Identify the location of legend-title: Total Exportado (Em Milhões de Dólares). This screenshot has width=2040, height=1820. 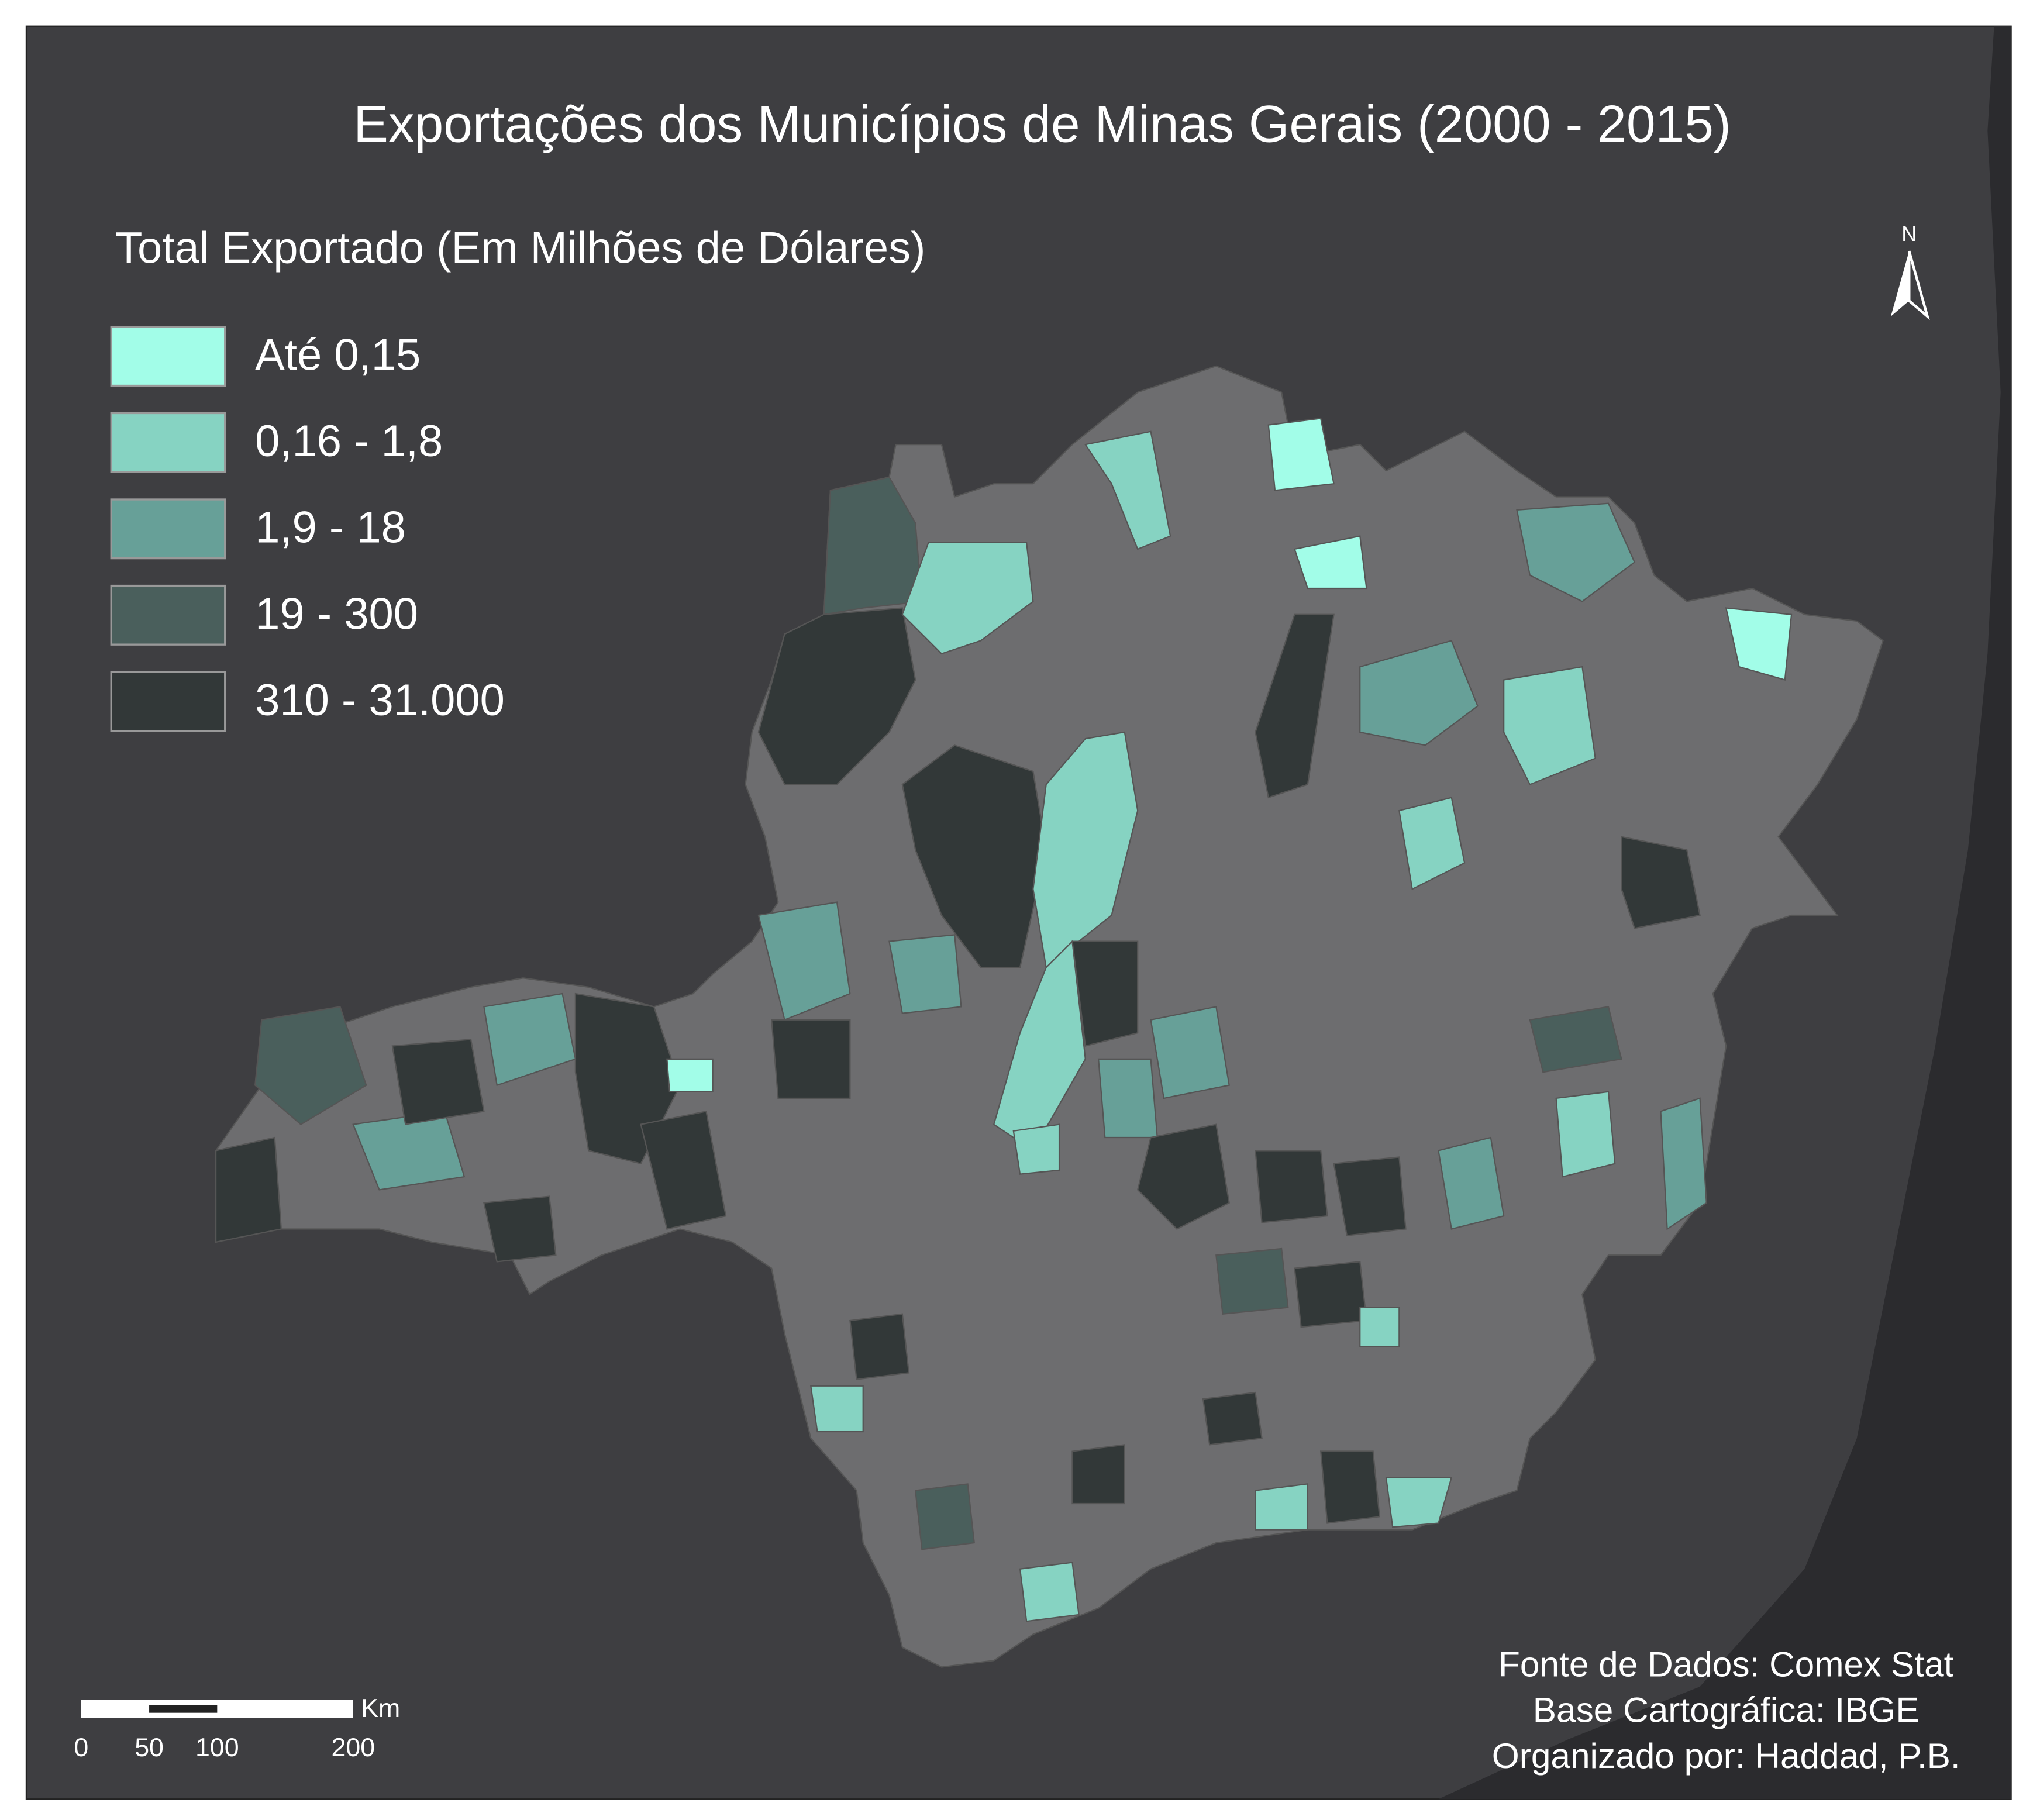
(520, 248).